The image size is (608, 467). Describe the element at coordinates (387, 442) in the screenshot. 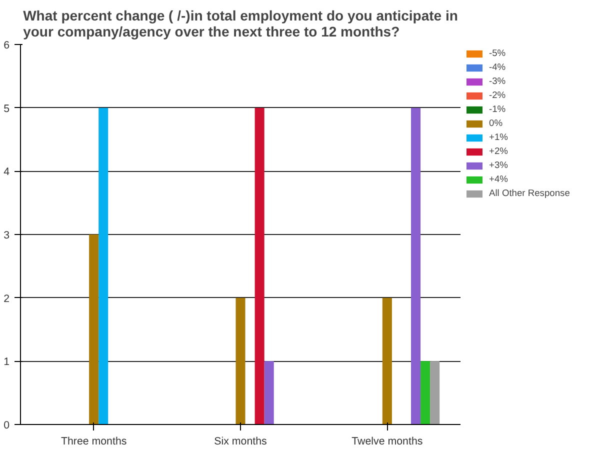

I see `x-tick-label: Twelve months` at that location.